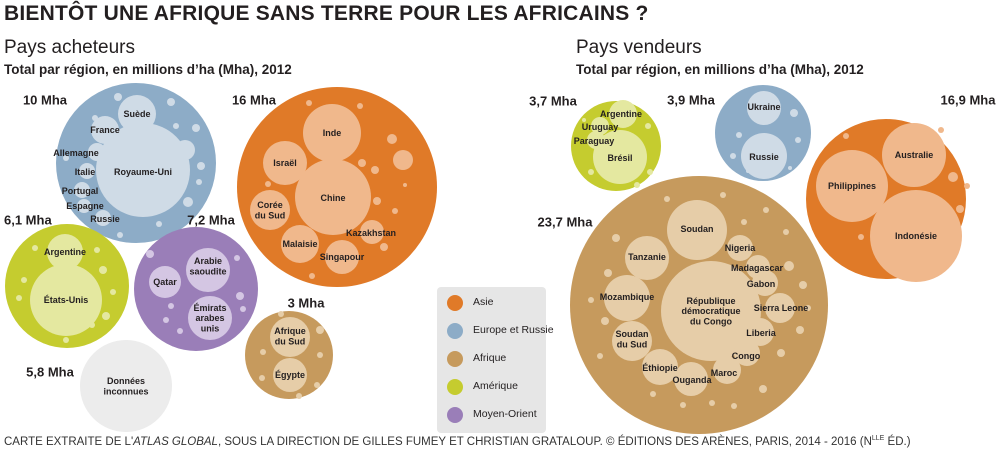 The width and height of the screenshot is (1000, 453). Describe the element at coordinates (105, 219) in the screenshot. I see `country-label: Russie` at that location.